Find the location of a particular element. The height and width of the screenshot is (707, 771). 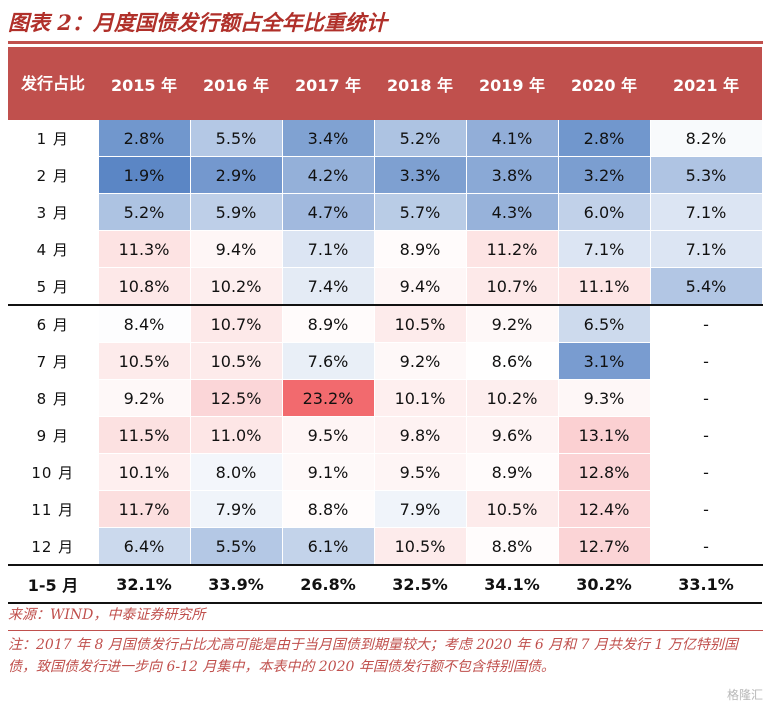

table-row: 11 月 11.7% 7.9% 8.8% 7.9% 10.5% 12.4% - is located at coordinates (385, 509).